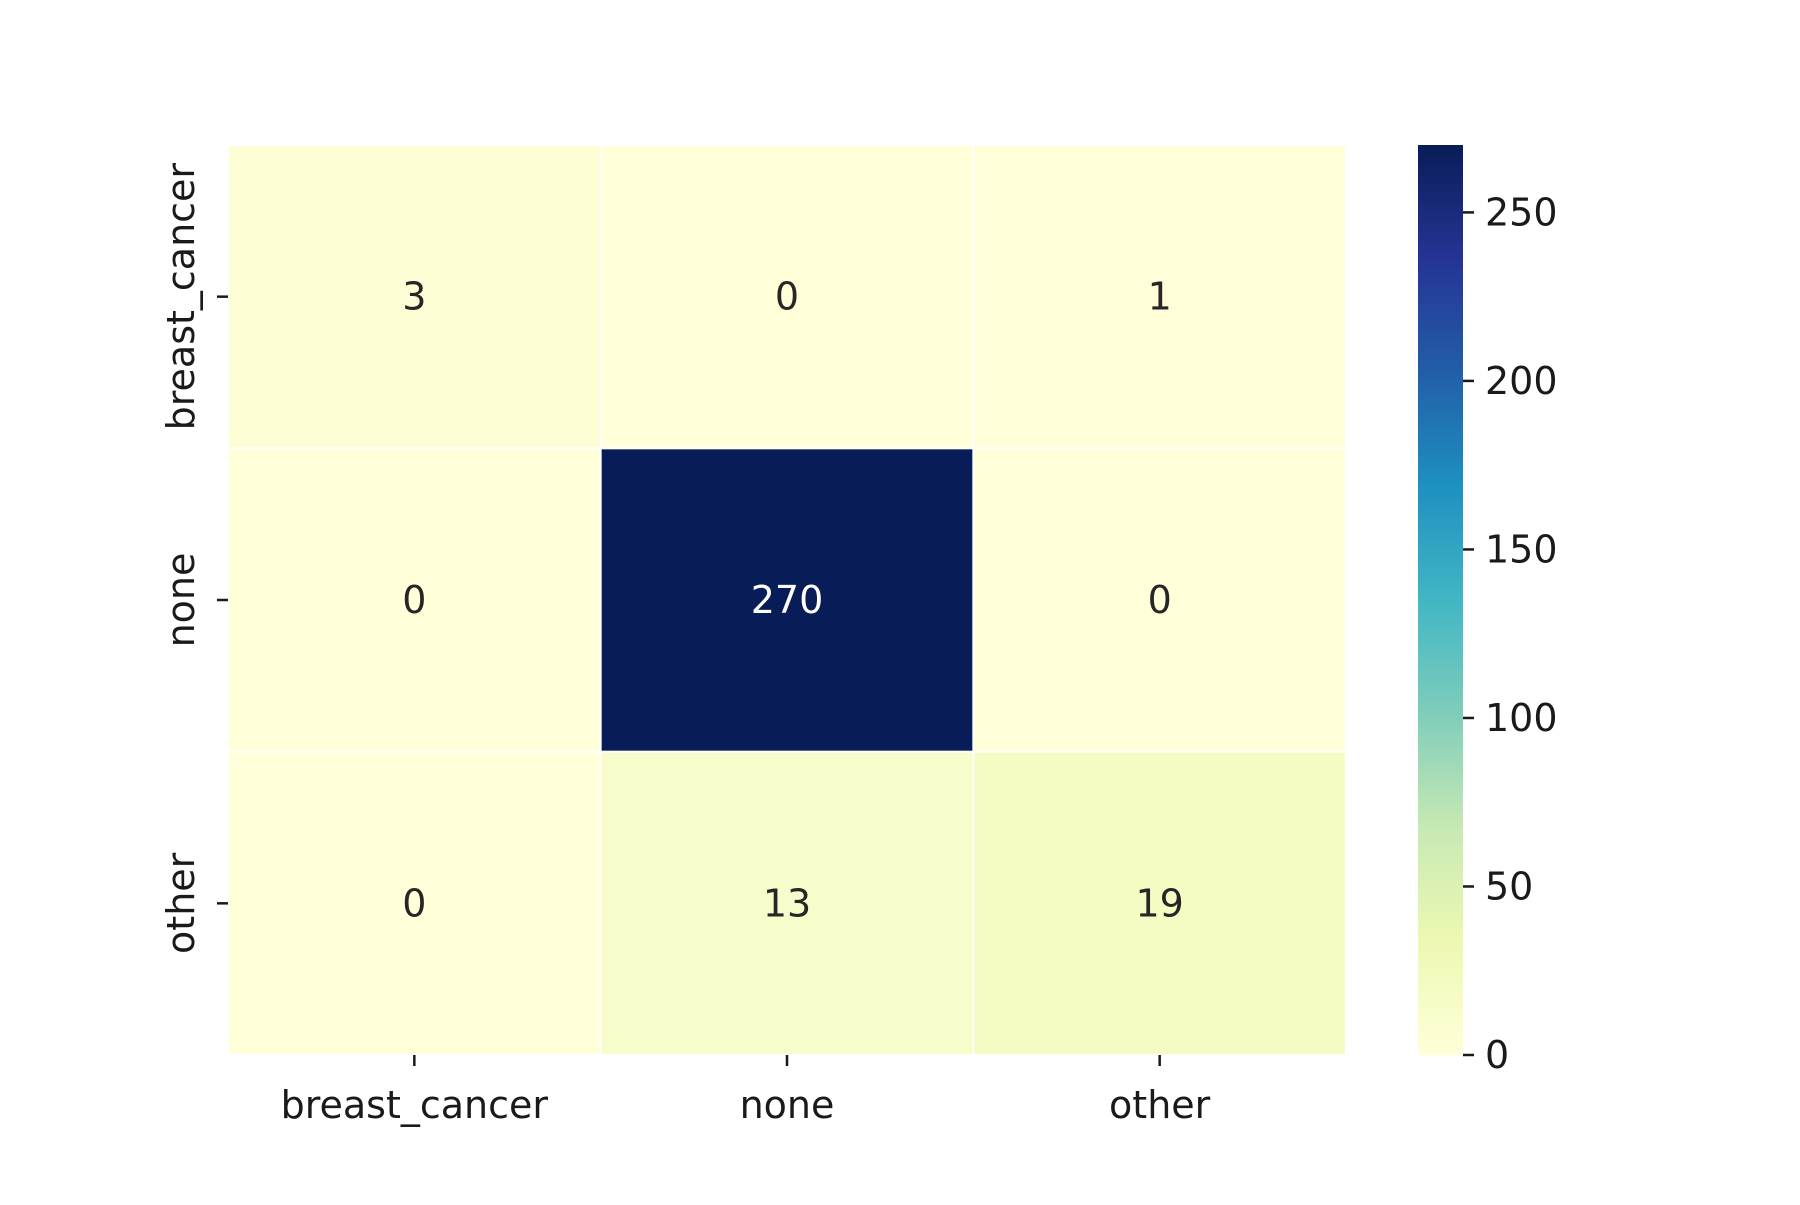 This screenshot has height=1205, width=1800. Describe the element at coordinates (1521, 381) in the screenshot. I see `colorbar-tick-label-4: 200` at that location.